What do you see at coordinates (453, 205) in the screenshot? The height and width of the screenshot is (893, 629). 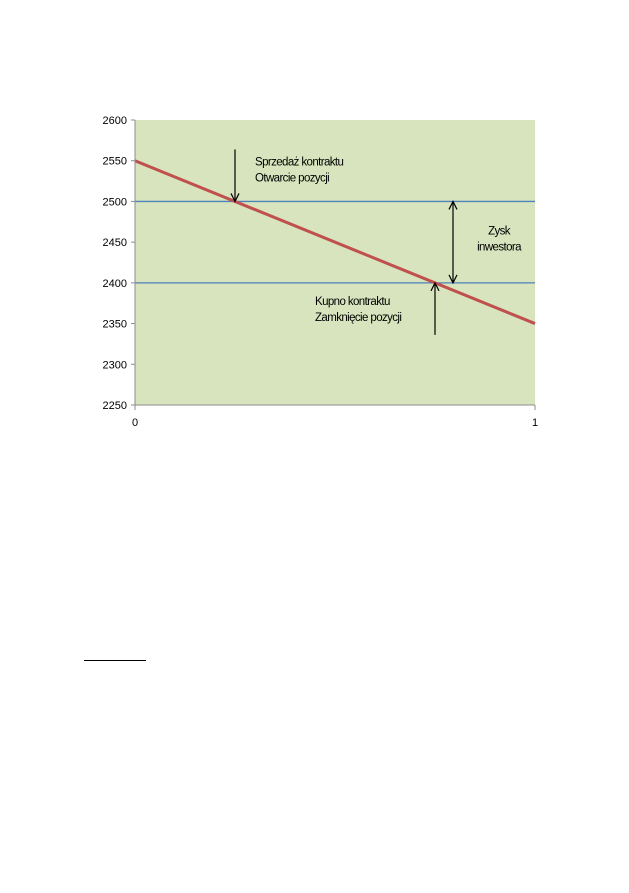 I see `annotation-arrowhead-top` at bounding box center [453, 205].